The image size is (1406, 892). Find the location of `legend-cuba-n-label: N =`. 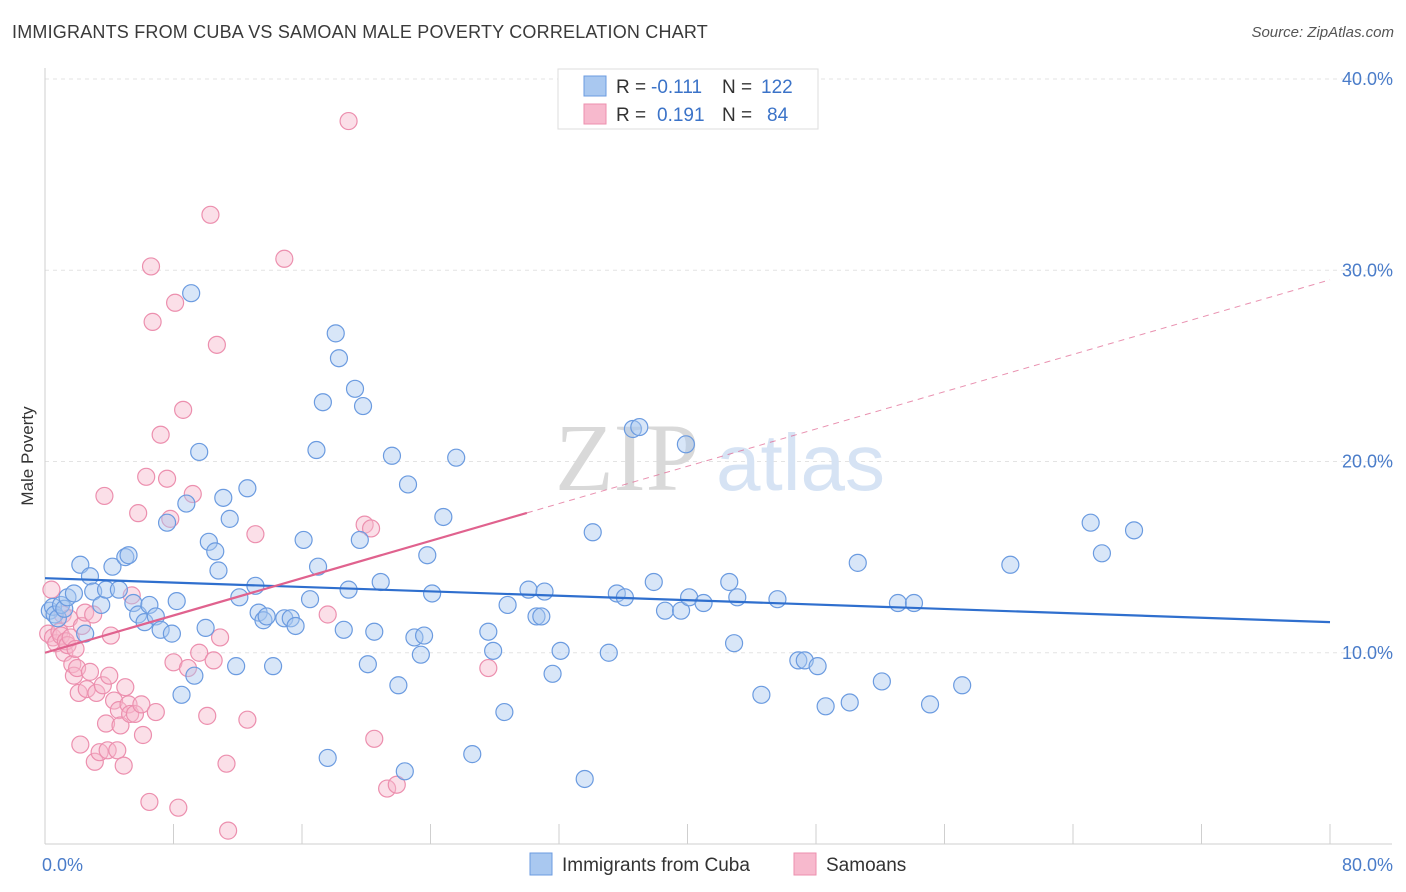

legend-cuba-n-label: N = is located at coordinates (737, 87).